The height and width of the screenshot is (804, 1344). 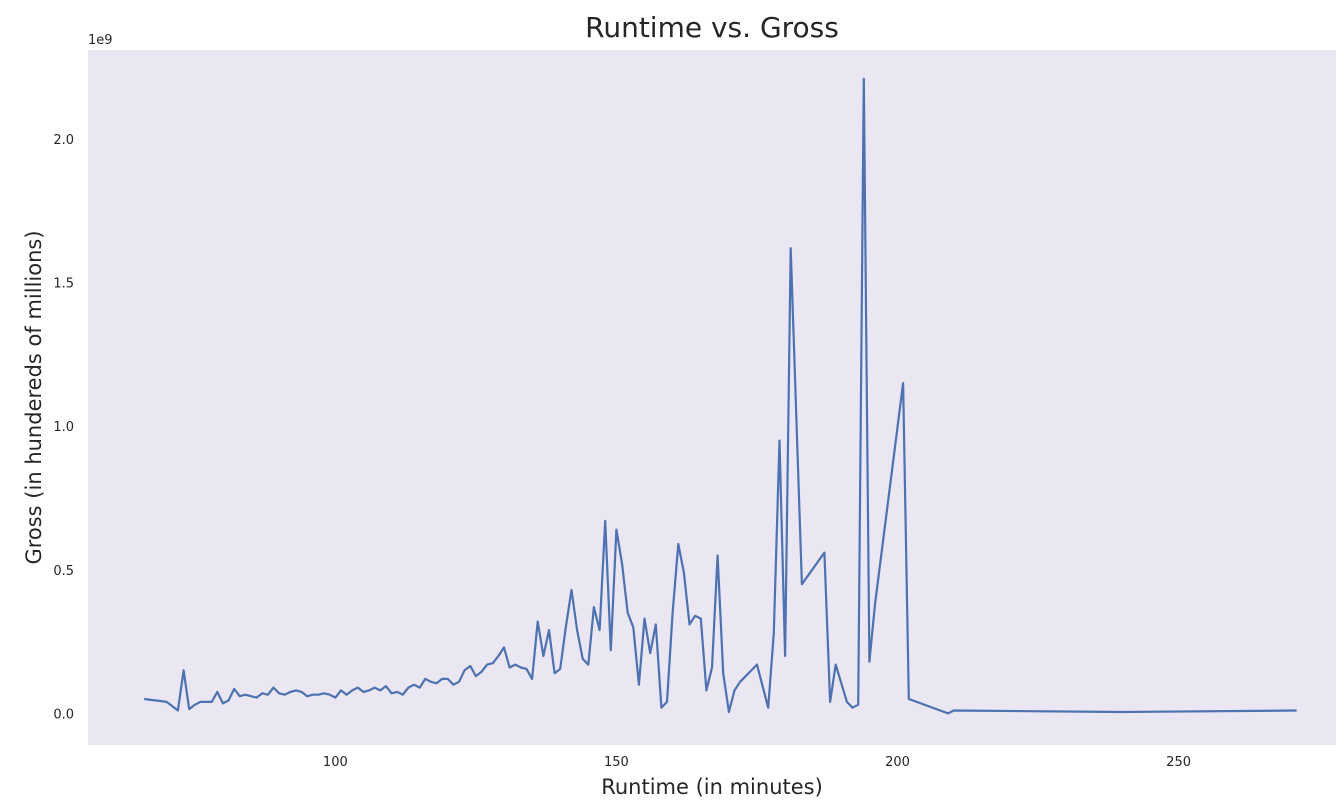 I want to click on x-tick-label: 200, so click(x=897, y=762).